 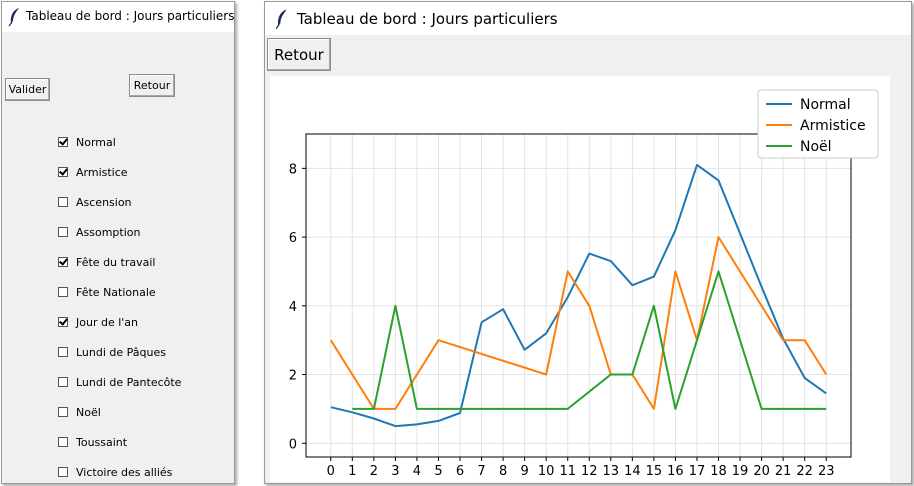 I want to click on checkbox-item: Noël, so click(x=119, y=412).